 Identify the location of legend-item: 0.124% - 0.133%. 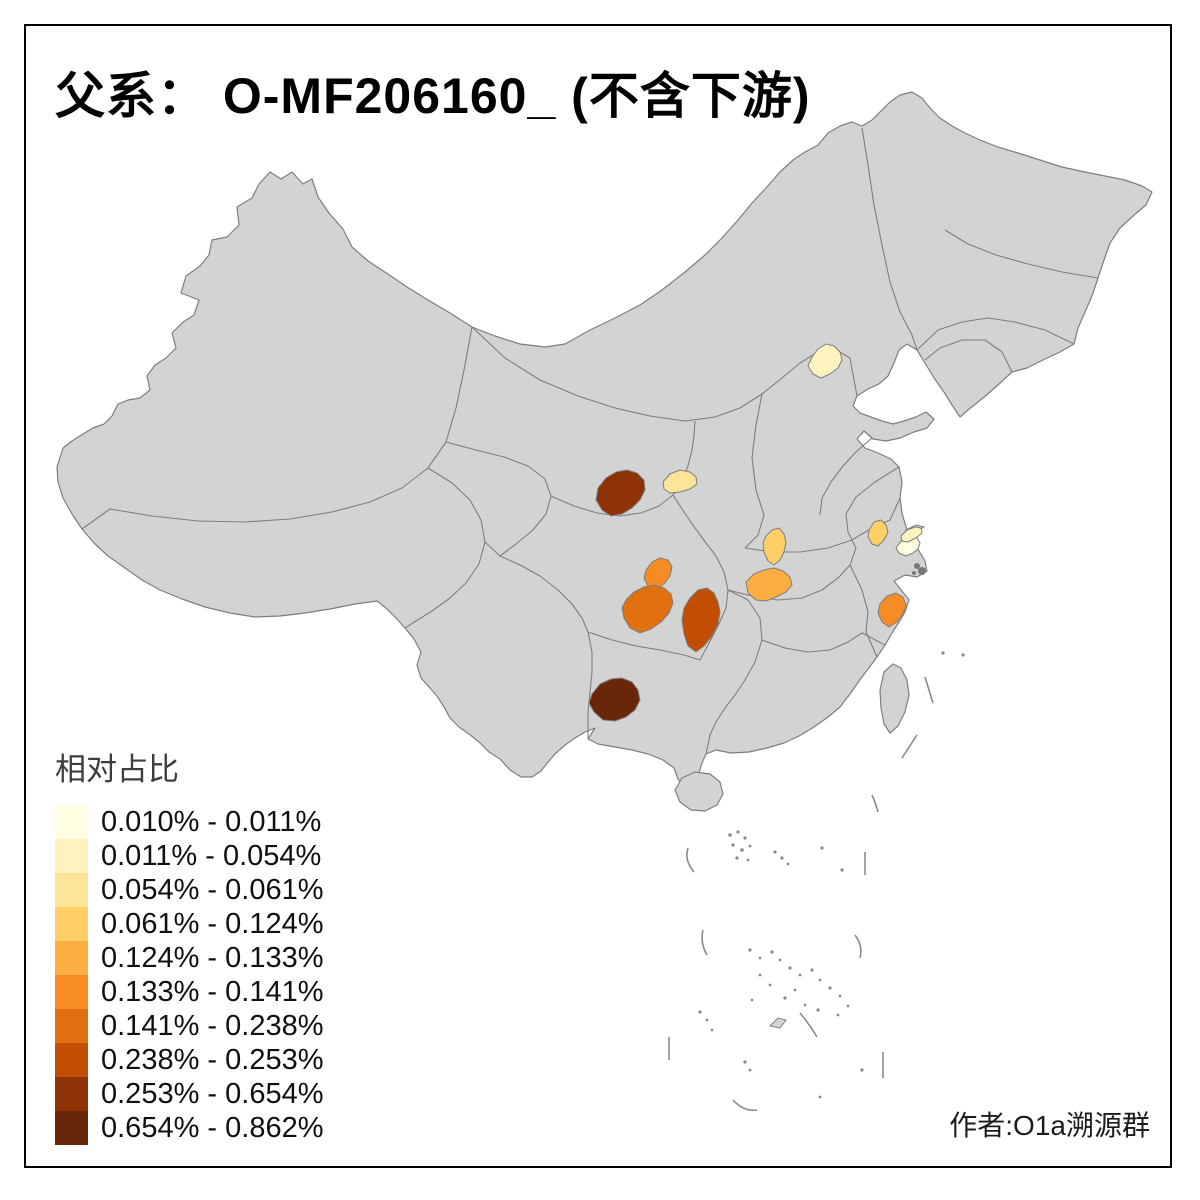
(189, 958).